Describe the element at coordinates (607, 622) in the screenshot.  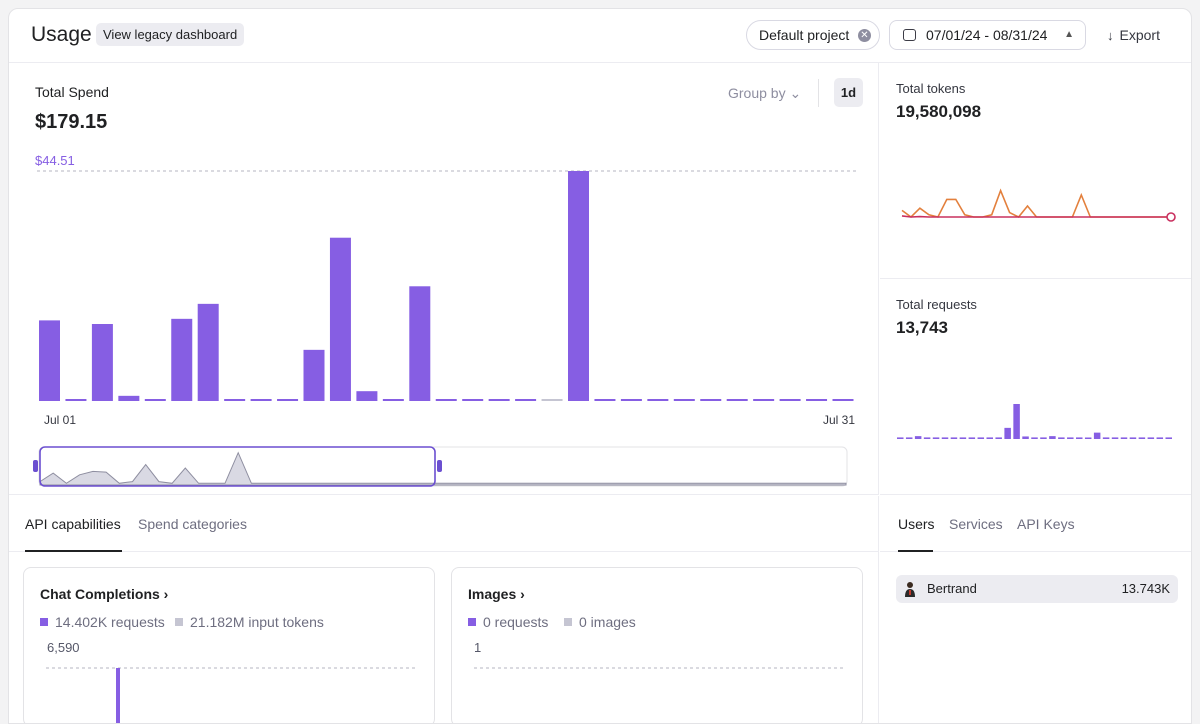
I see `legend-images-label: 0 images` at that location.